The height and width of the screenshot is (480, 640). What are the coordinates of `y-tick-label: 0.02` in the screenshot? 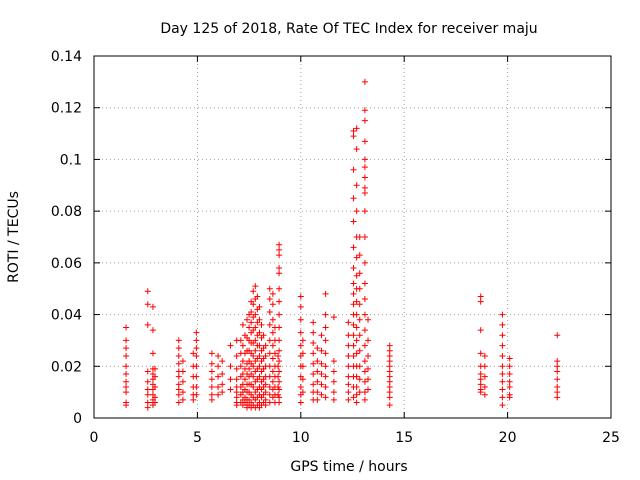 It's located at (66, 367).